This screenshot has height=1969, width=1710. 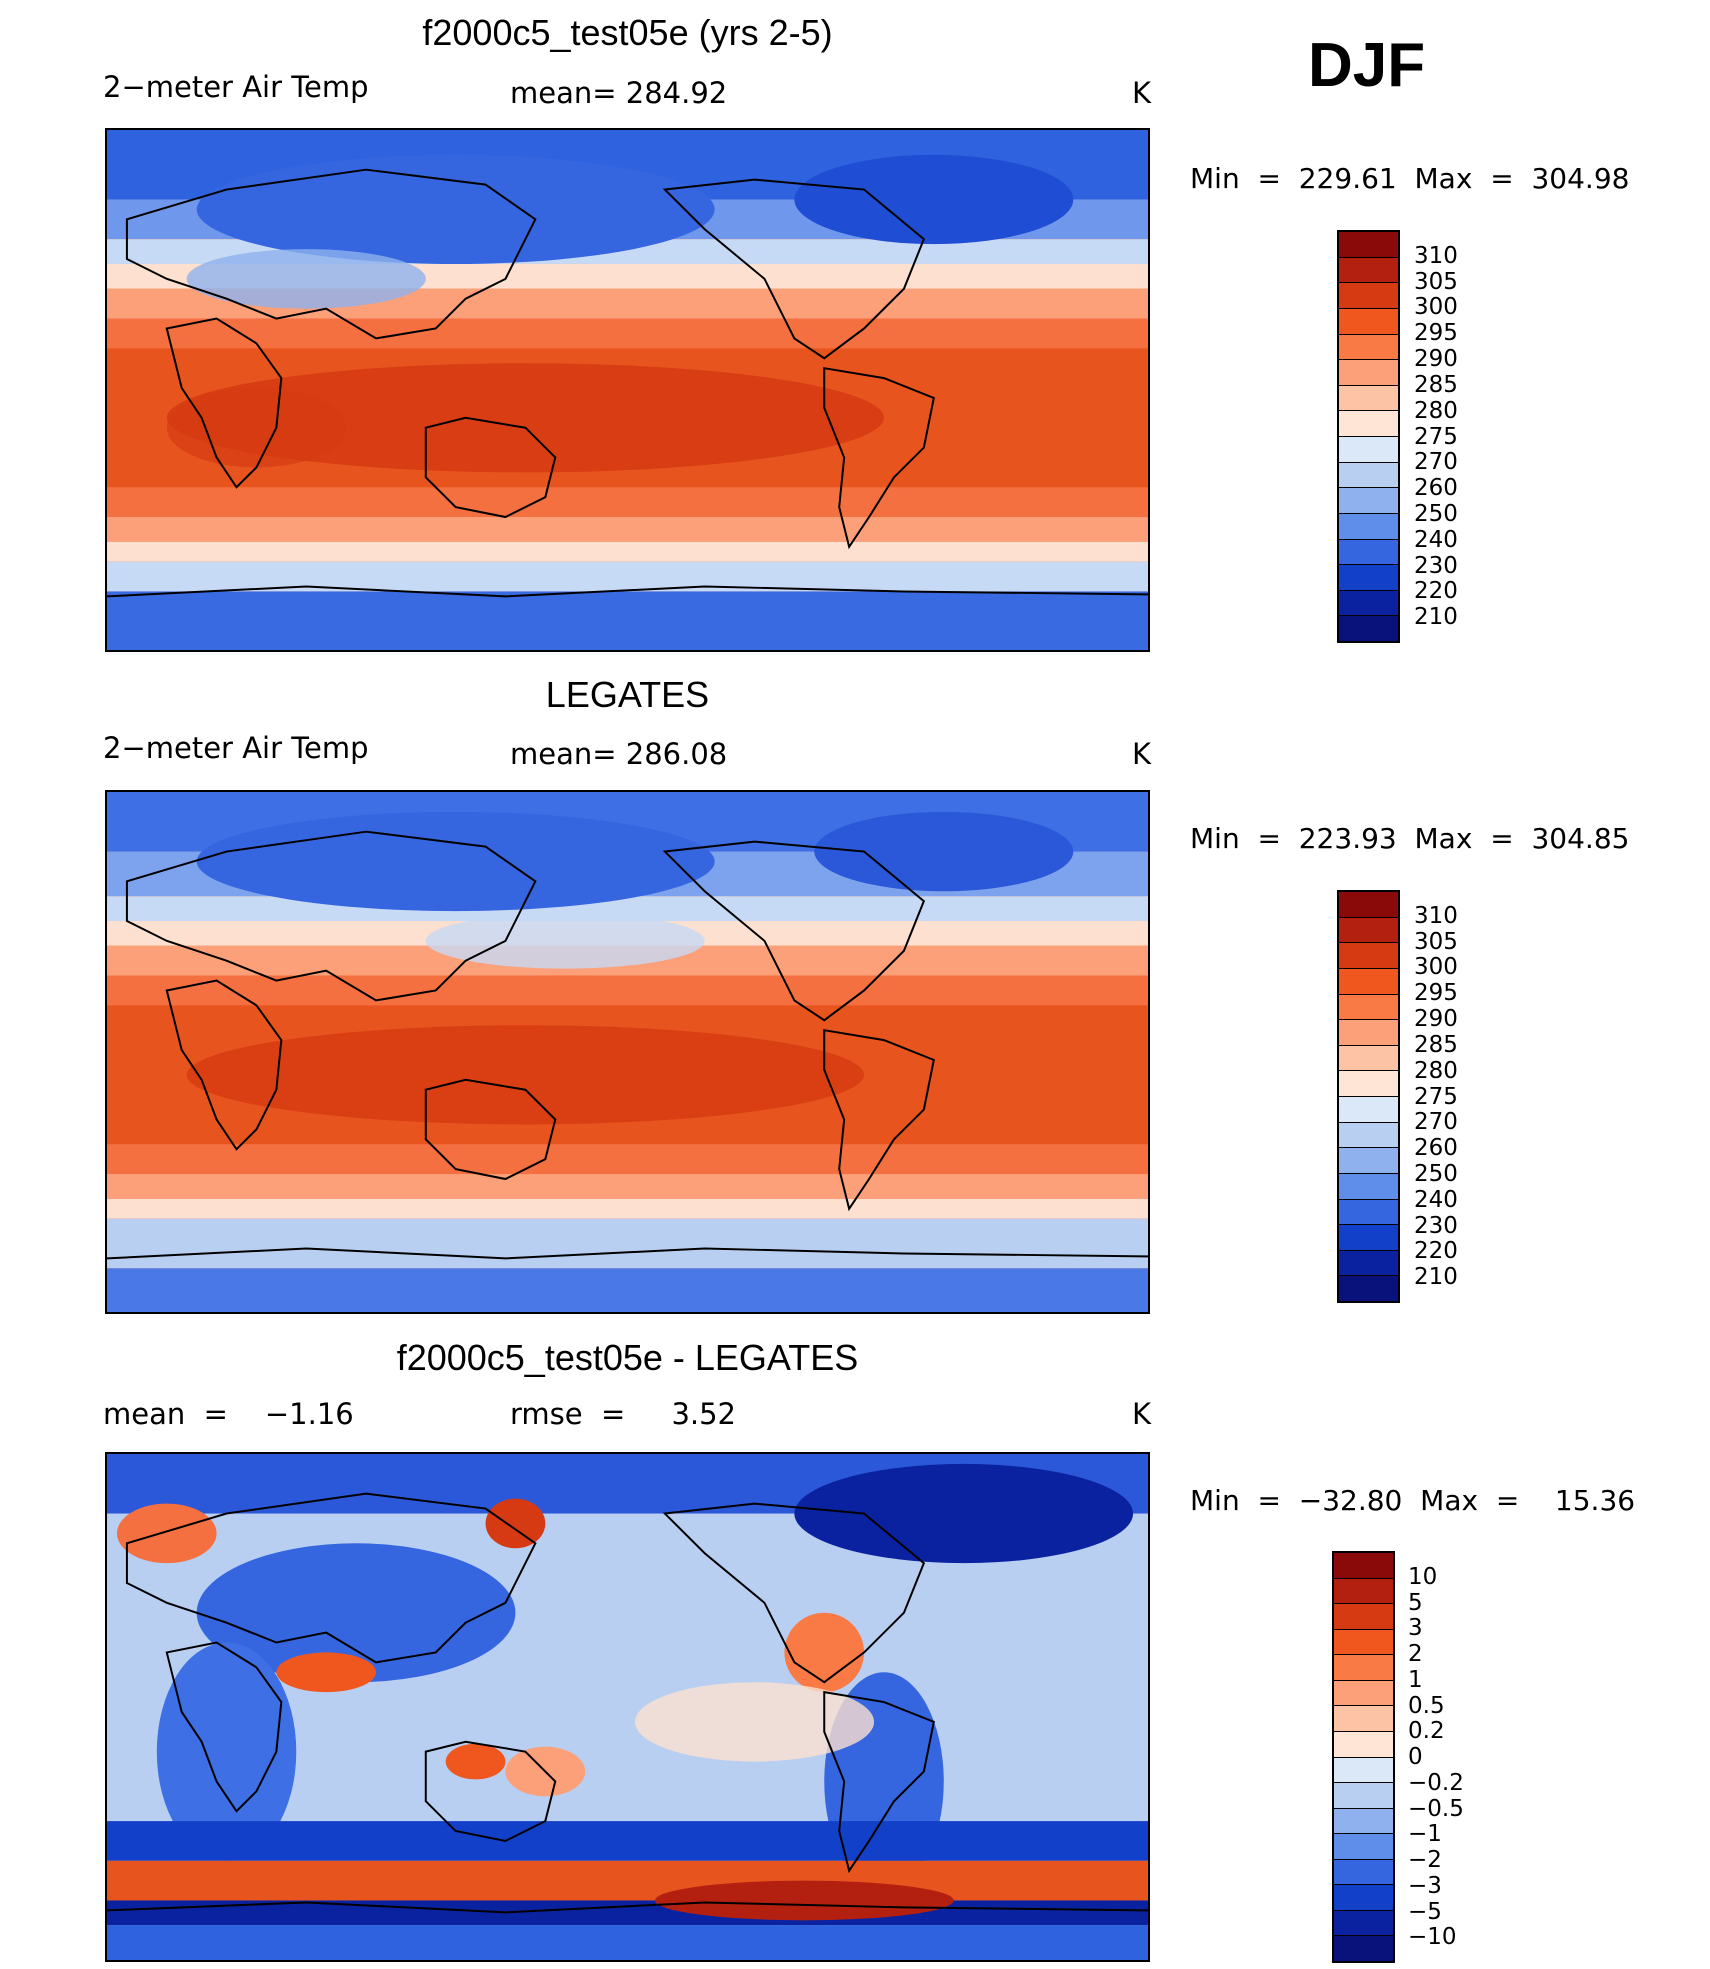 I want to click on colorbar-tick-label: −5, so click(x=1425, y=1911).